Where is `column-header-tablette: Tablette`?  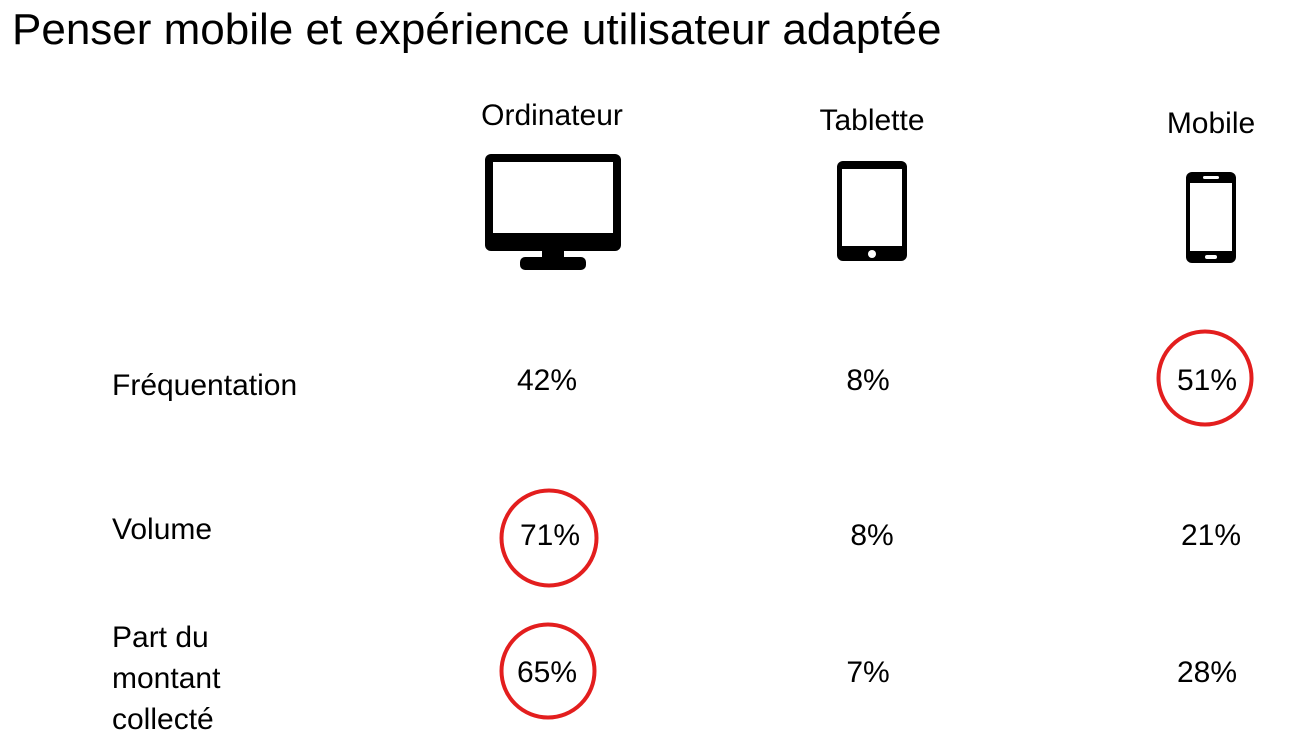
column-header-tablette: Tablette is located at coordinates (872, 120).